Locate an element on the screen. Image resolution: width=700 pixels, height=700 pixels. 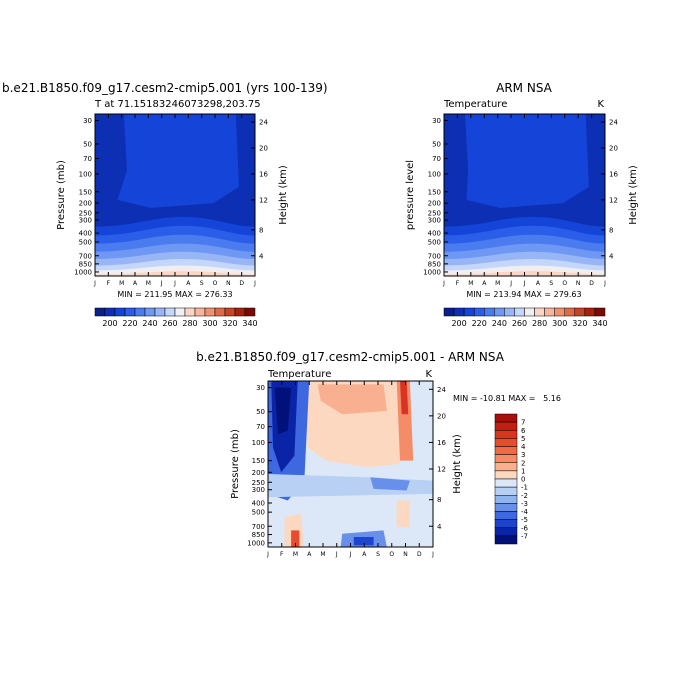
panel1-colorbar-label: 260 is located at coordinates (169, 323).